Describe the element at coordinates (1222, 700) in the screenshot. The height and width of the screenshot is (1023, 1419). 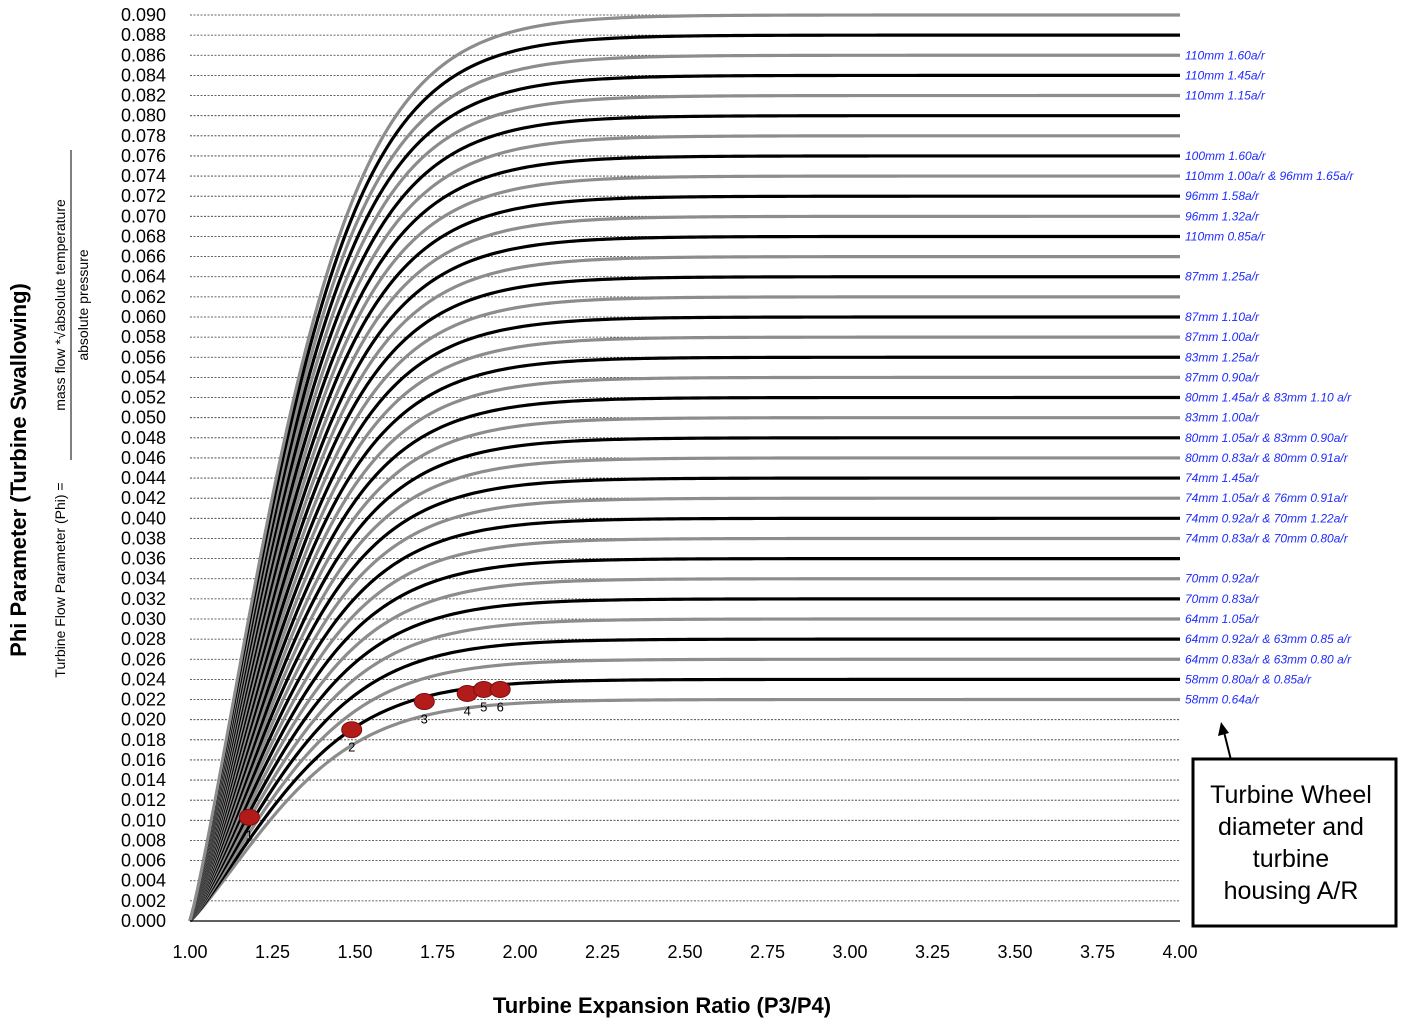
I see `curve-label: 58mm 0.64a/r` at that location.